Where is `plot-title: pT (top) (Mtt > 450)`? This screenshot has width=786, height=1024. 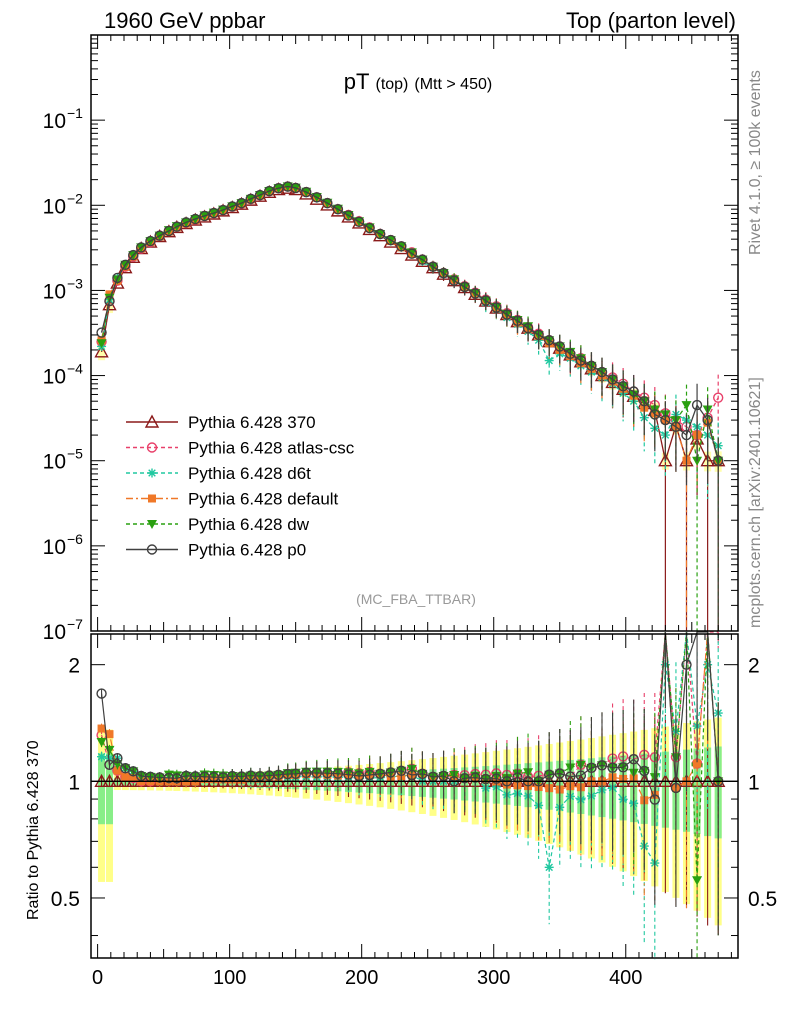
plot-title: pT (top) (Mtt > 450) is located at coordinates (418, 81).